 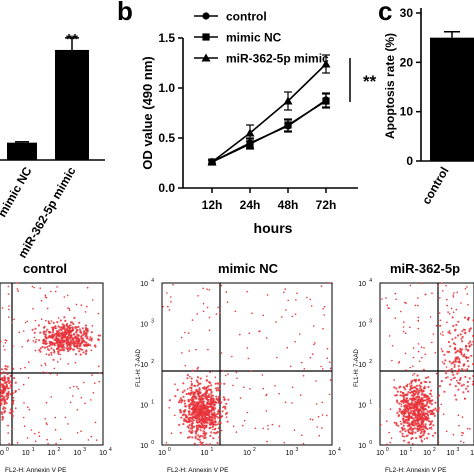 I want to click on panel-b-y-ticks: 0.0 0.5 1.0 1.5, so click(x=170, y=113).